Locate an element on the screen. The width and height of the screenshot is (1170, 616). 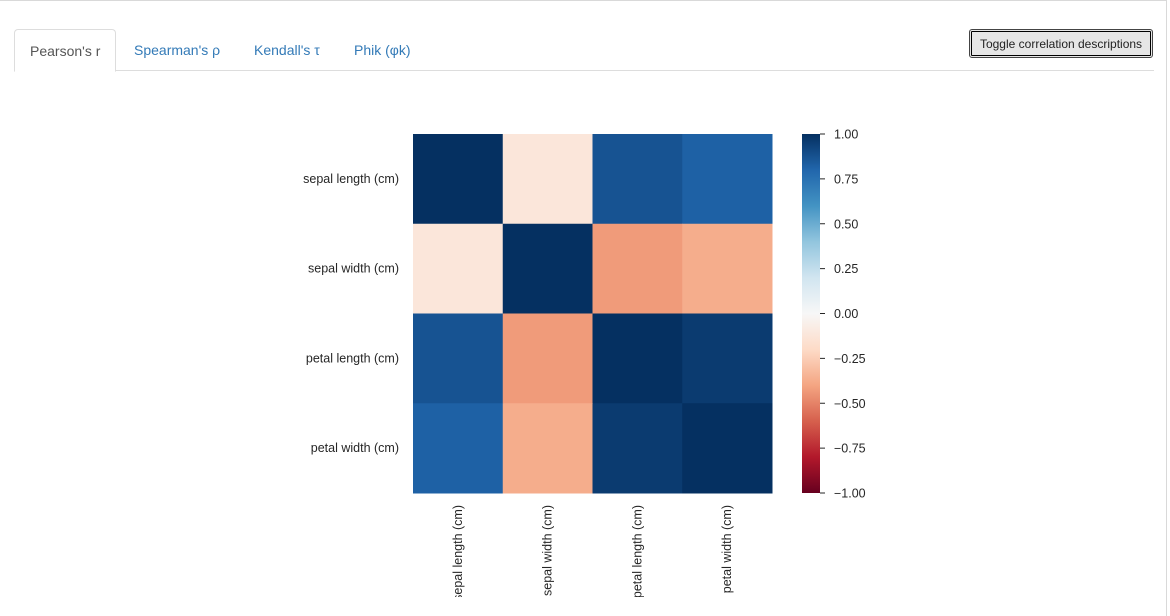
tab-spearman: Spearman's ρ is located at coordinates (177, 50).